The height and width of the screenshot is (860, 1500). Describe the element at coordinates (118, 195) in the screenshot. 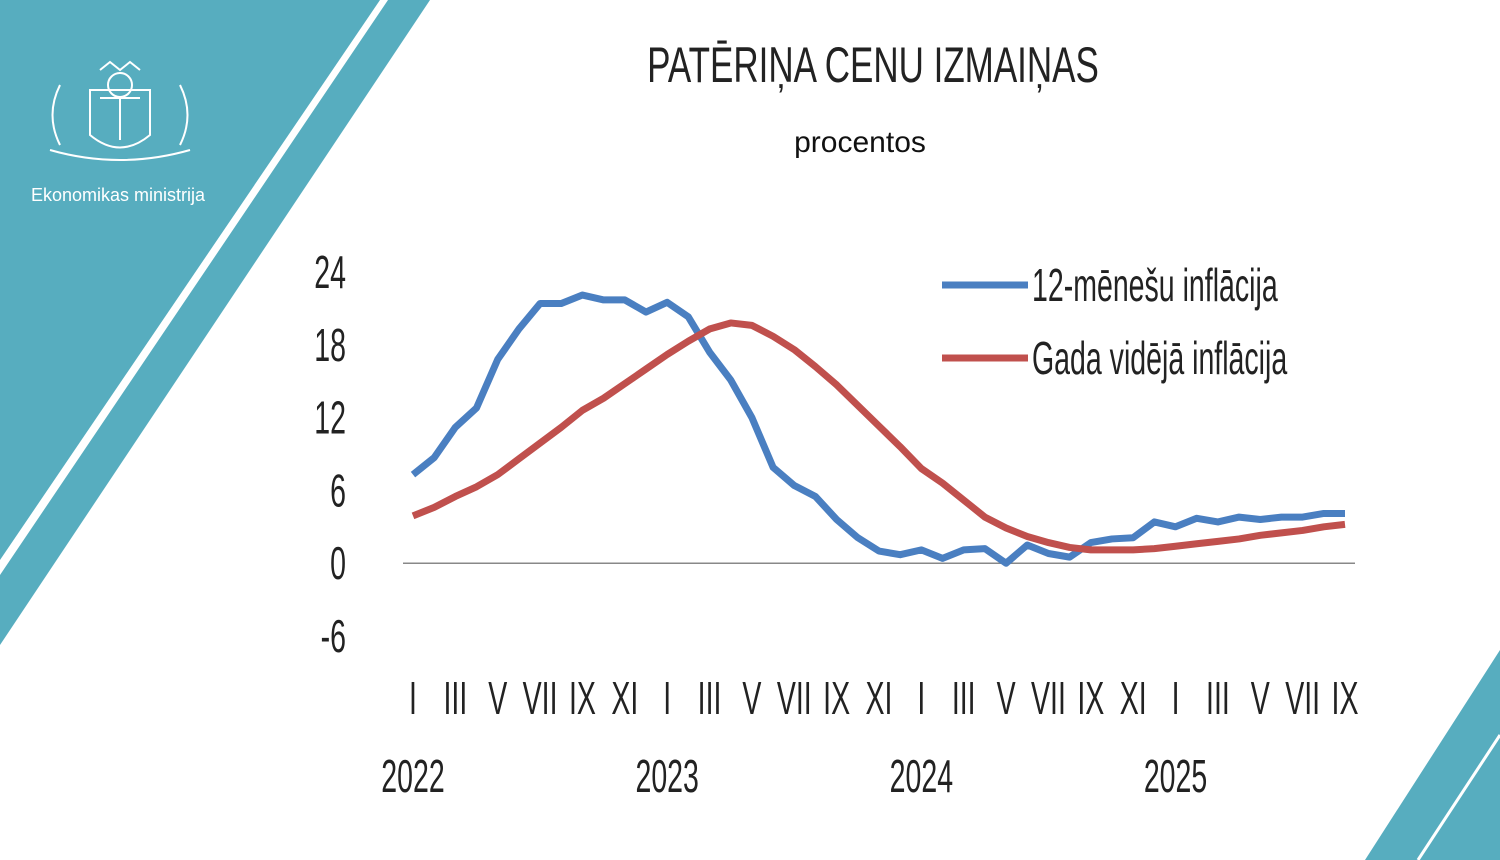

I see `organization: Ekonomikas ministrija` at that location.